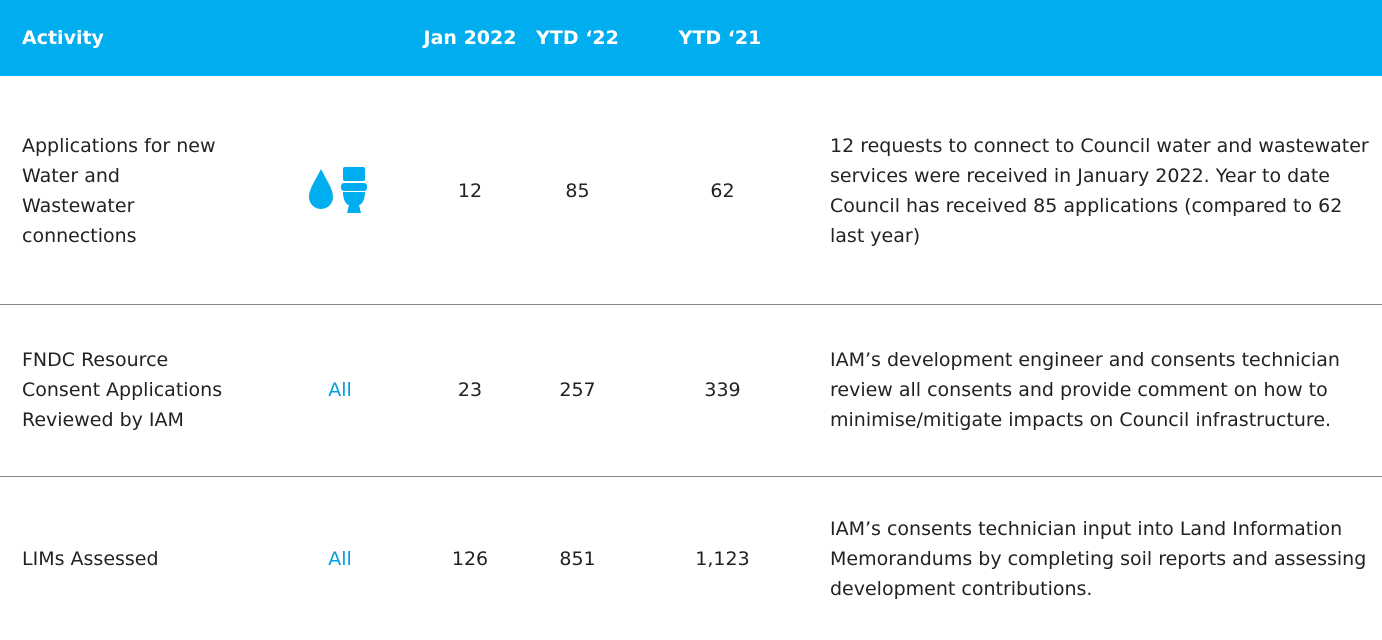  What do you see at coordinates (470, 38) in the screenshot?
I see `header-jan2022: Jan 2022` at bounding box center [470, 38].